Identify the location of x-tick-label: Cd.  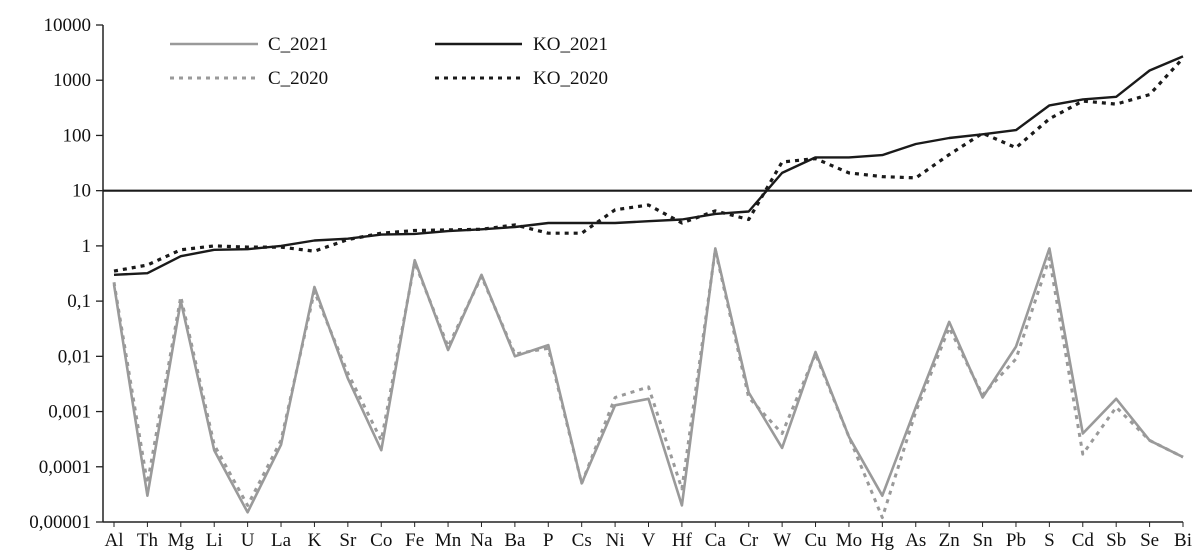
(1083, 540).